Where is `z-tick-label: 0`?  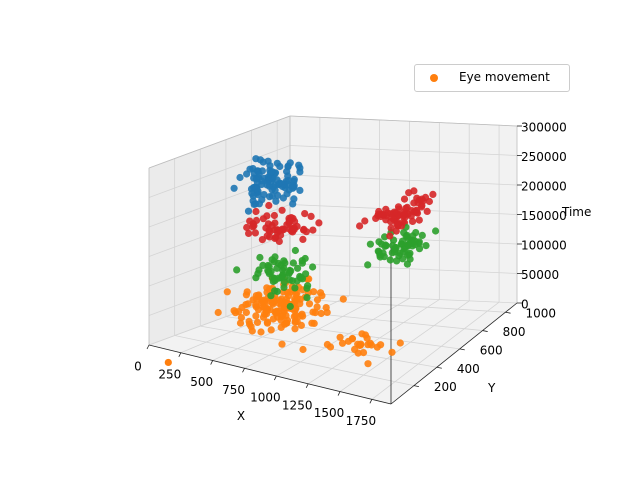
z-tick-label: 0 is located at coordinates (525, 305).